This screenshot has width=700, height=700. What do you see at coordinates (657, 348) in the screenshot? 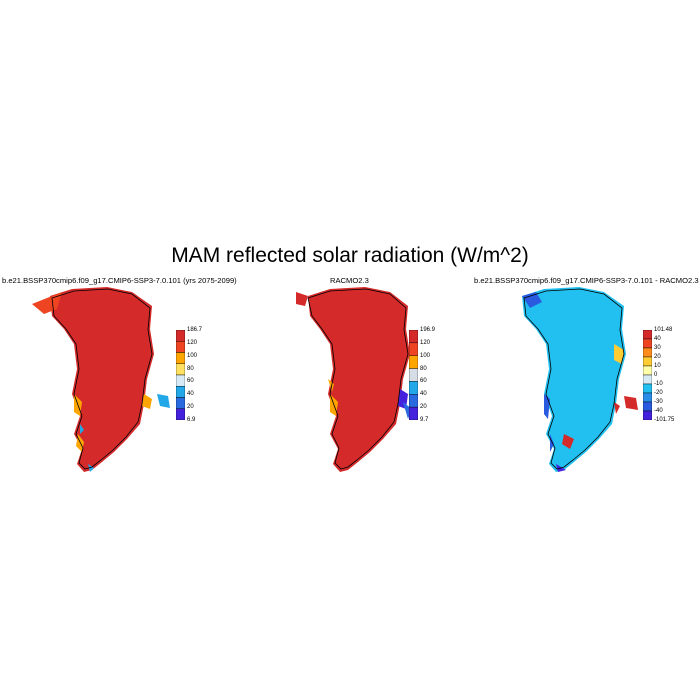
I see `colorbar-tick-label: 30` at bounding box center [657, 348].